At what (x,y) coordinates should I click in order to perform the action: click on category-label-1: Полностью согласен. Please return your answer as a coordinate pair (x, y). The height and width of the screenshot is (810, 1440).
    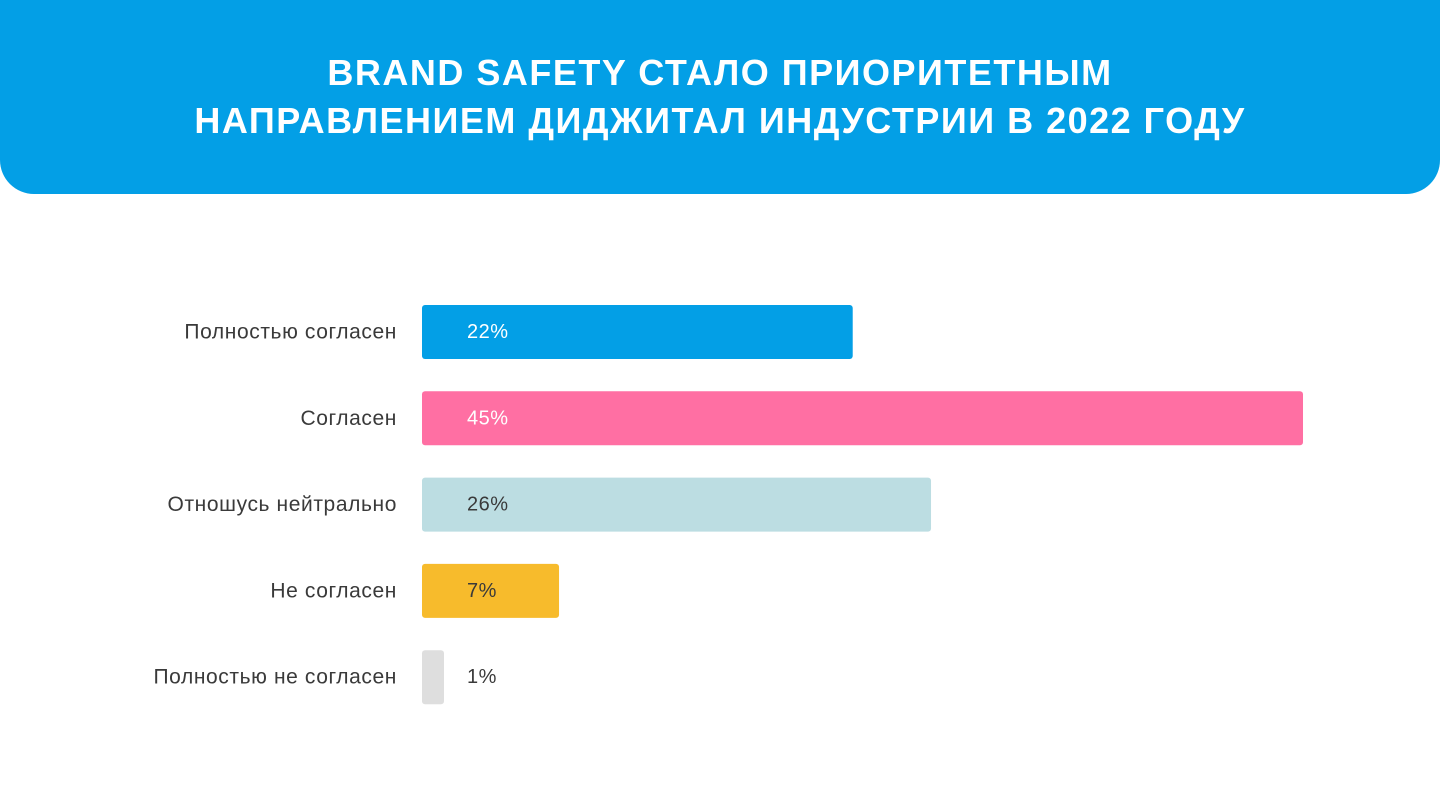
    Looking at the image, I should click on (290, 332).